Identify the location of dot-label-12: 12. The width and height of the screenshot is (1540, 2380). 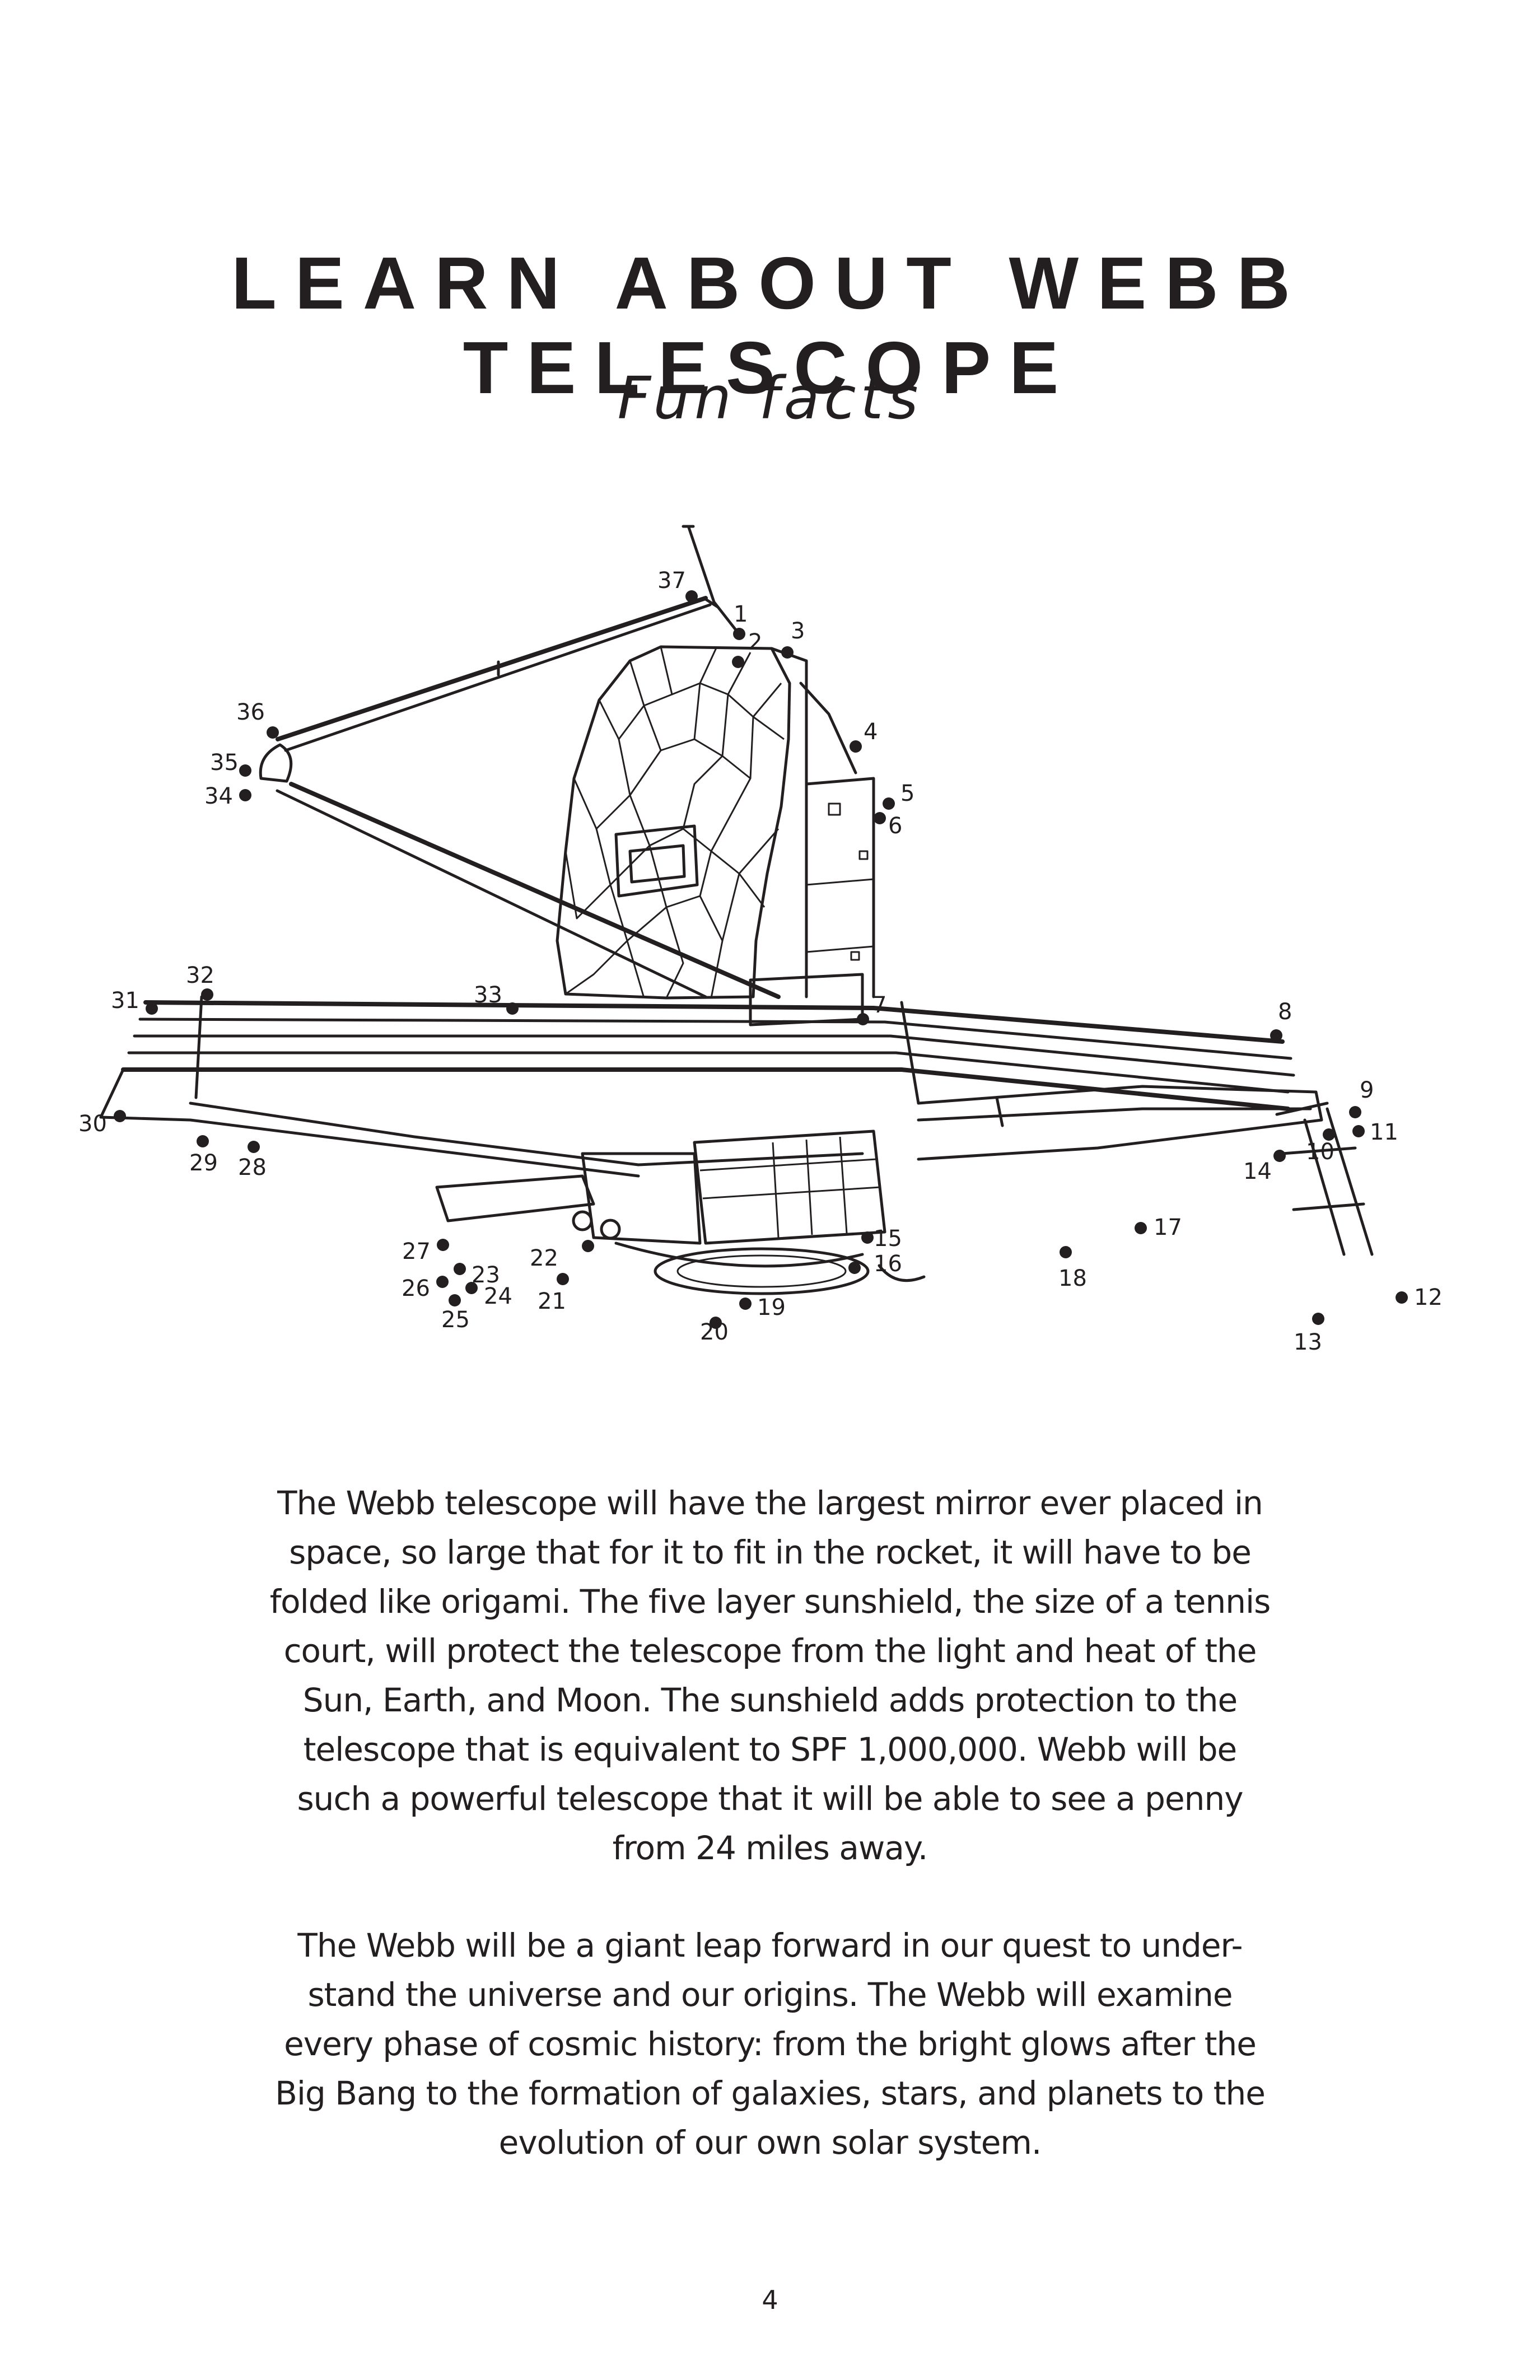
(1429, 1298).